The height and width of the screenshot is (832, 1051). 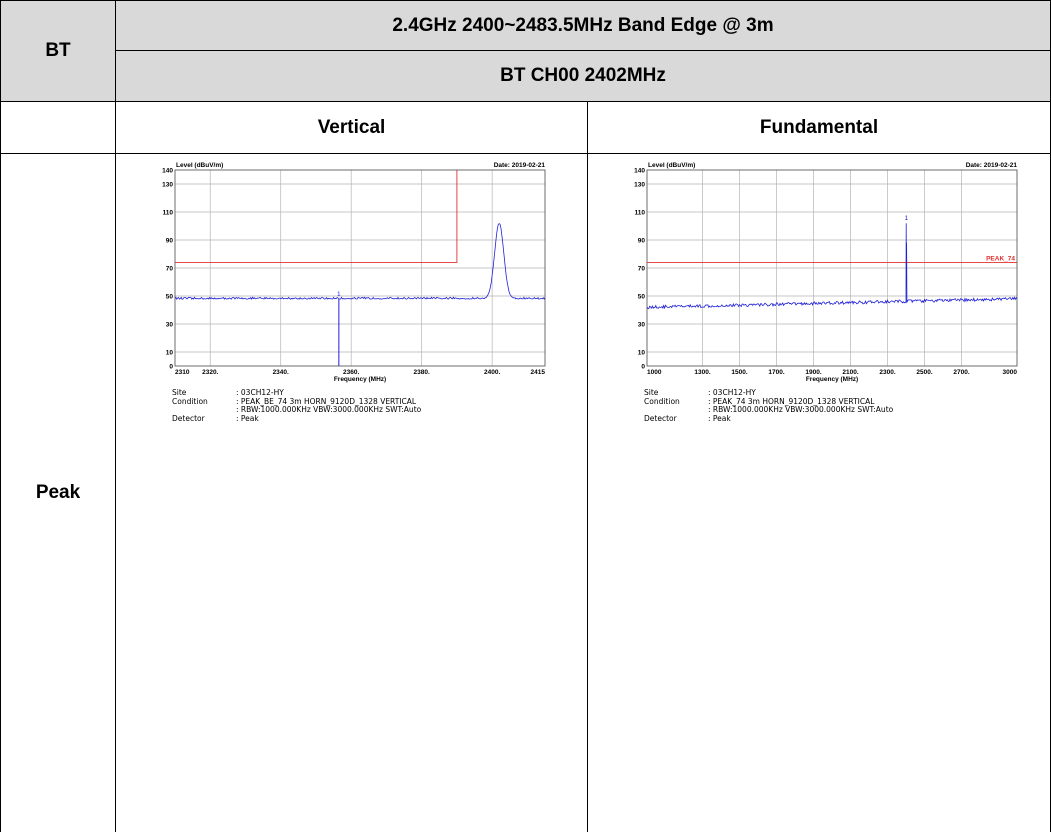 I want to click on header-bt-cell: BT, so click(x=58, y=51).